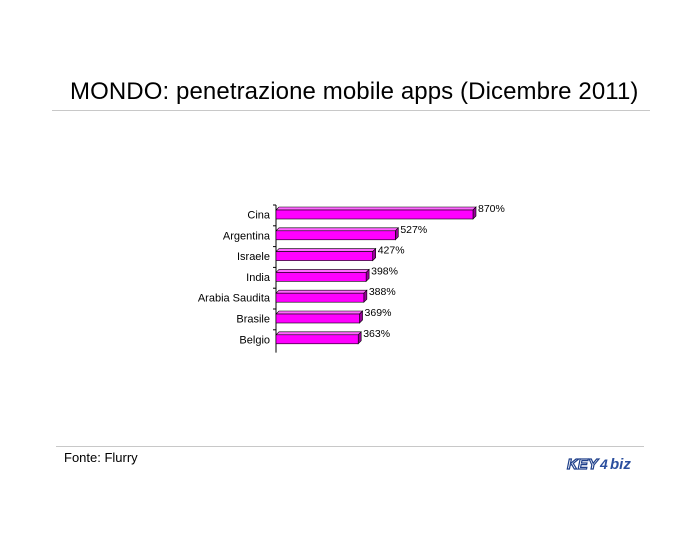  Describe the element at coordinates (254, 340) in the screenshot. I see `category-label-belgio: Belgio` at that location.